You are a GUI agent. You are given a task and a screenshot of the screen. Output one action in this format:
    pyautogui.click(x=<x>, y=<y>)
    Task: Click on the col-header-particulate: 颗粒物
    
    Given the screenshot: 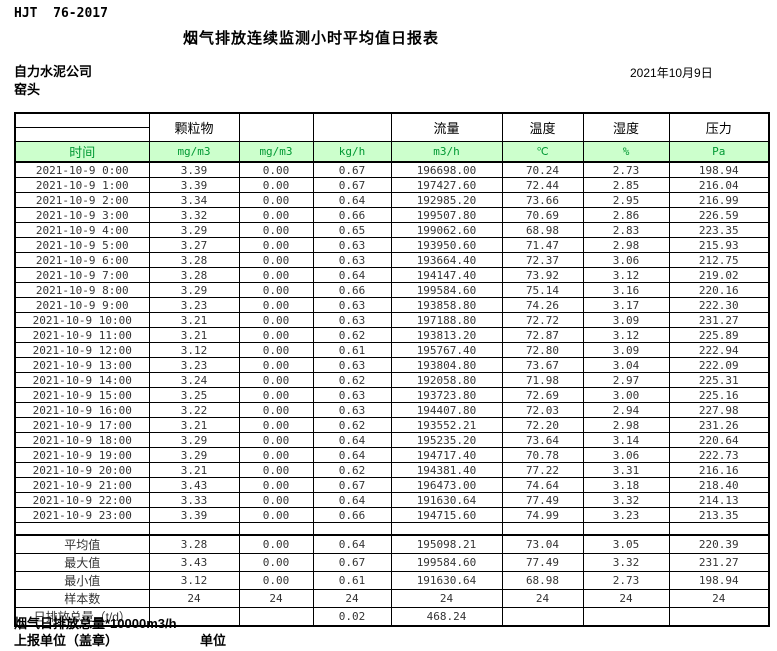 What is the action you would take?
    pyautogui.click(x=194, y=127)
    